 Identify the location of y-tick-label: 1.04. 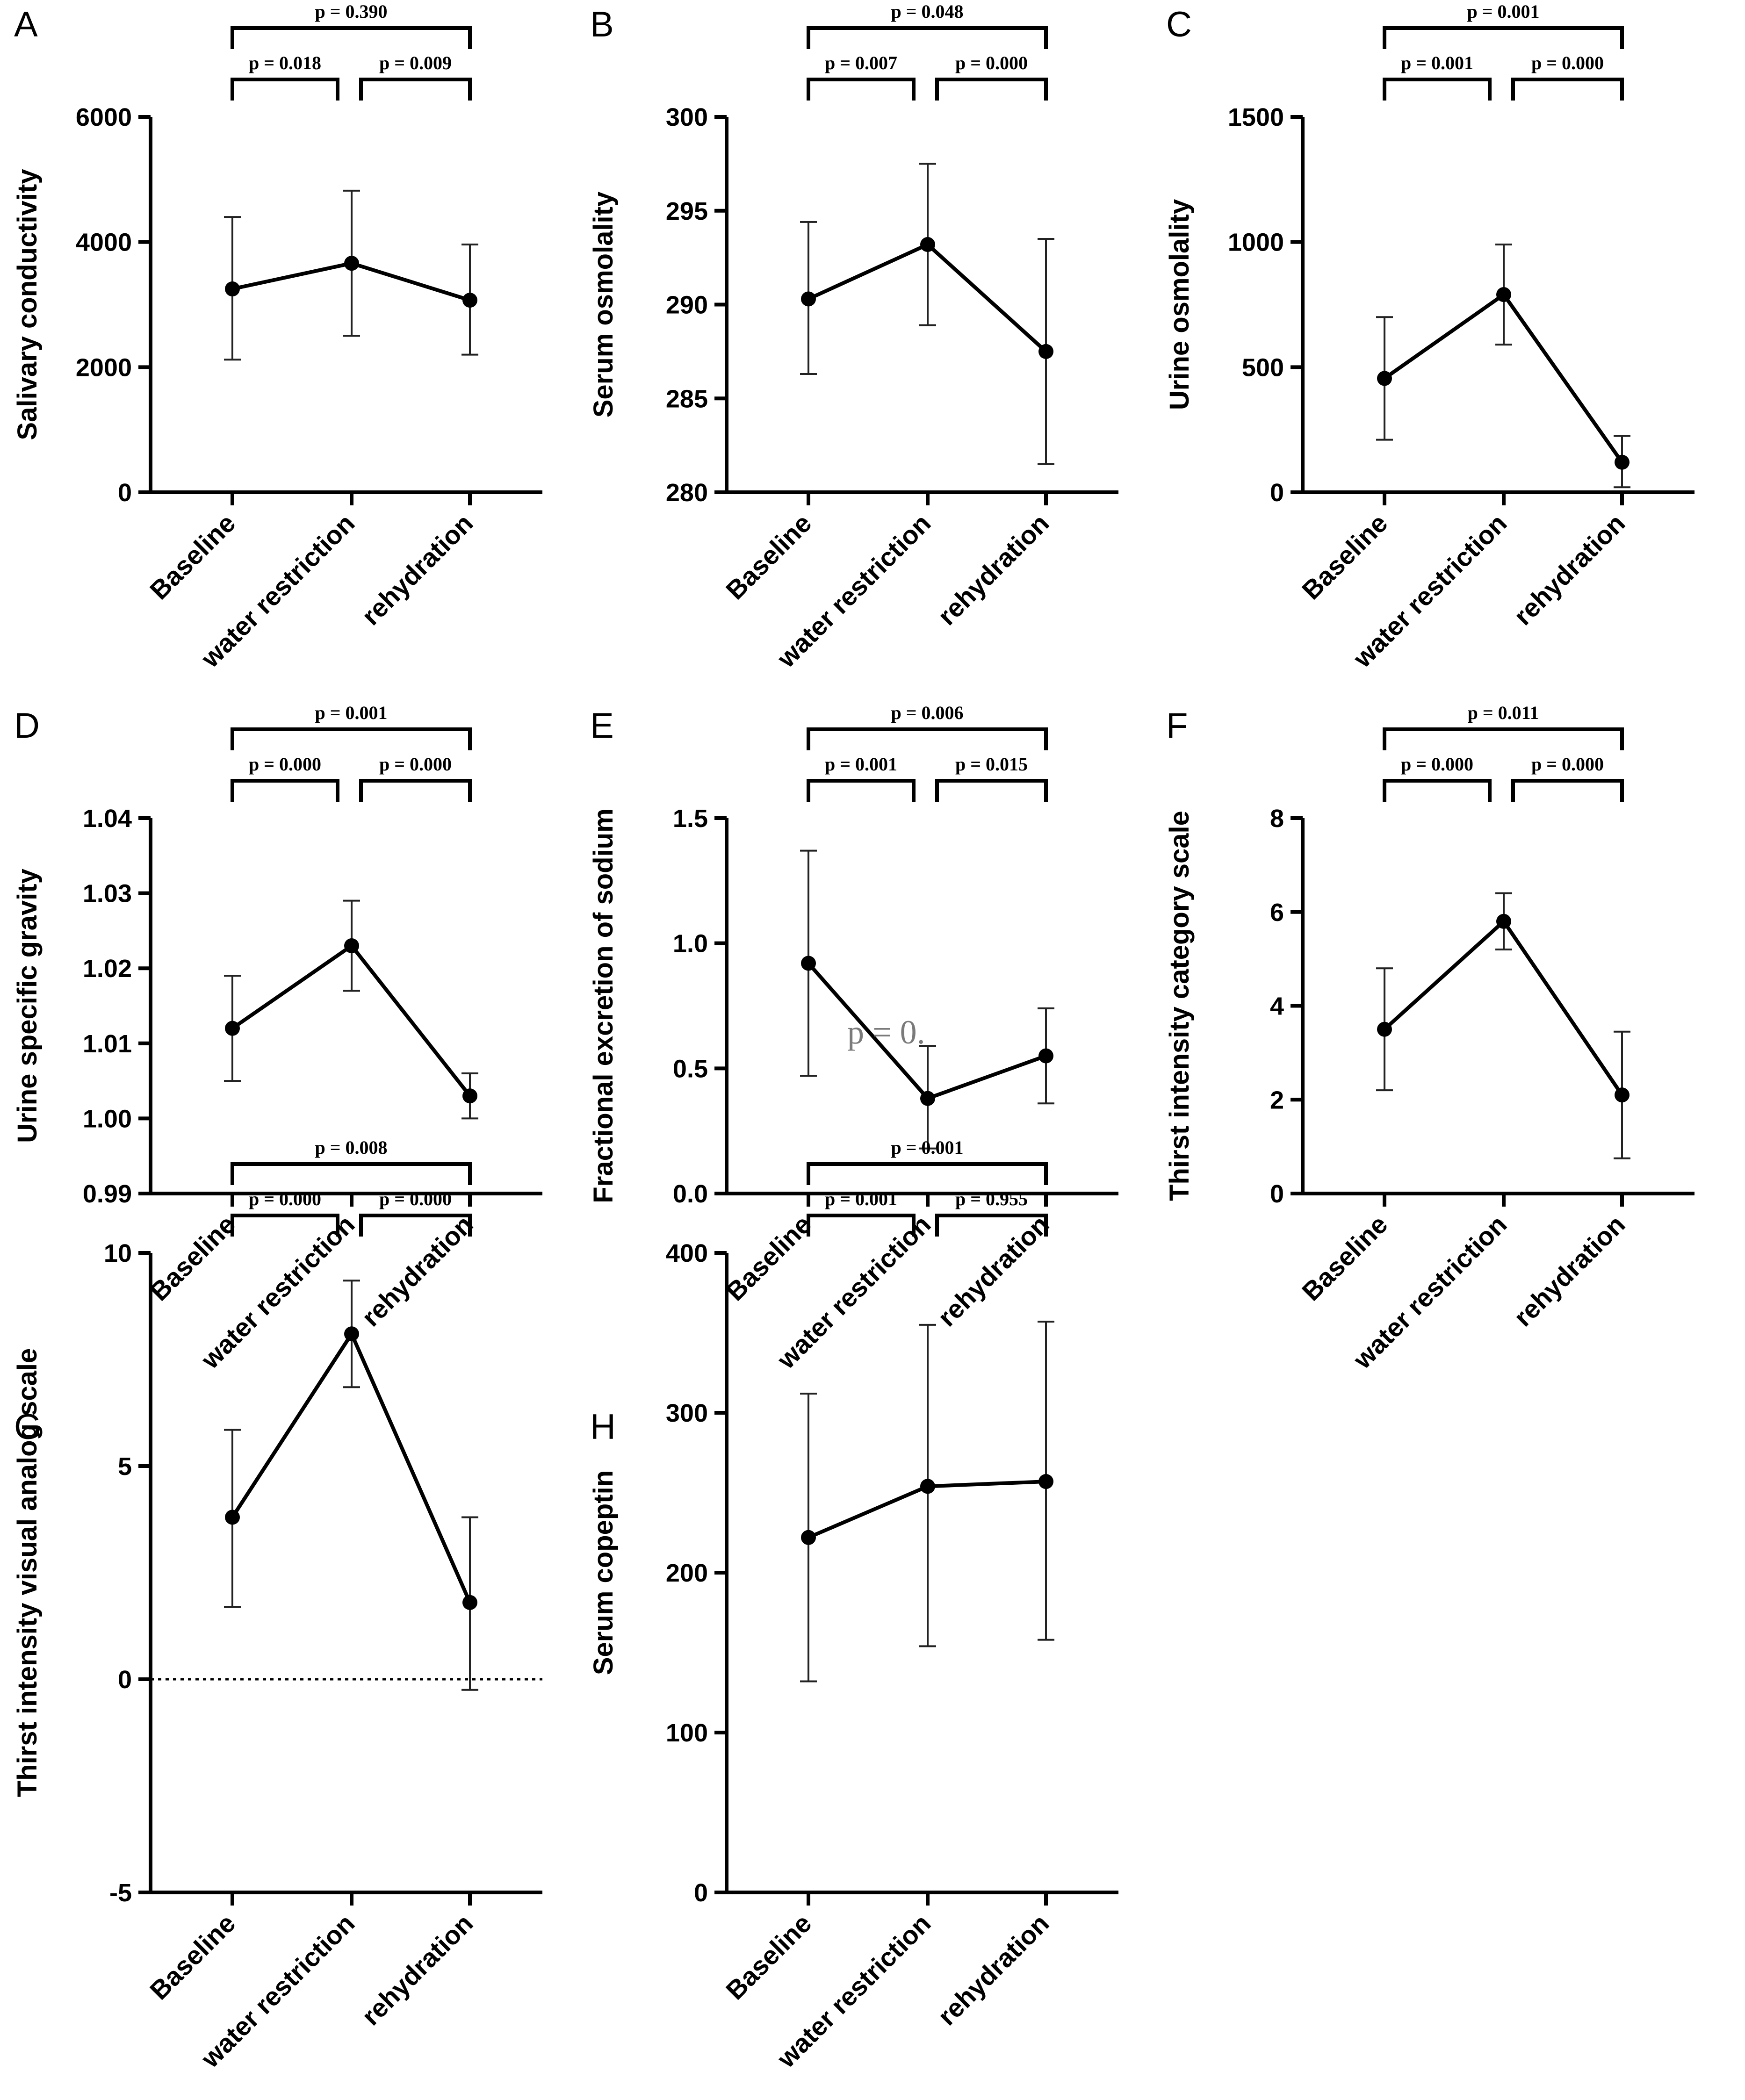
(107, 819).